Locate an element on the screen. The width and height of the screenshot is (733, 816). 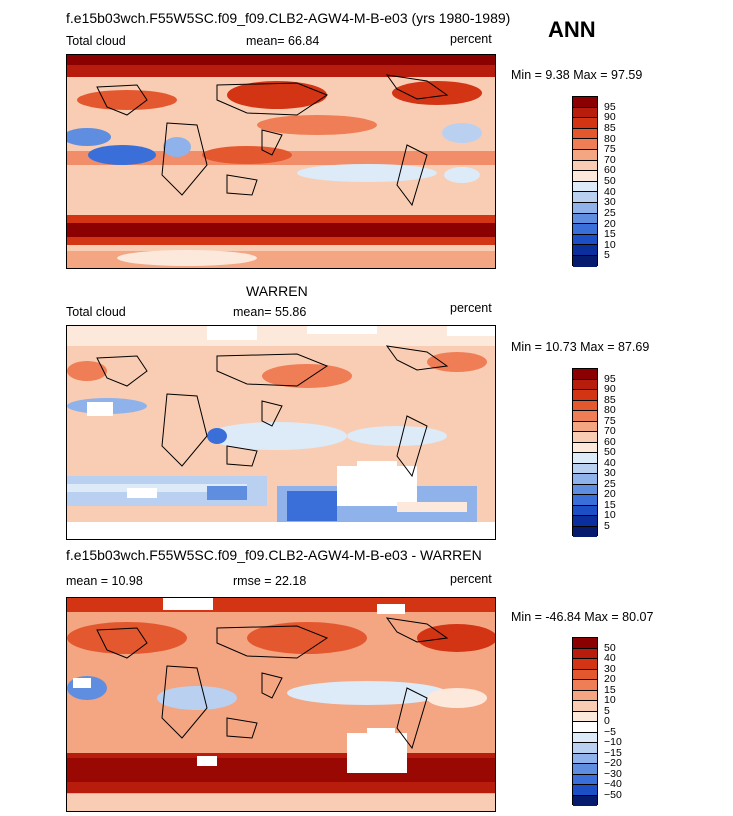
panel1-colorbar-tick: 5 is located at coordinates (607, 255).